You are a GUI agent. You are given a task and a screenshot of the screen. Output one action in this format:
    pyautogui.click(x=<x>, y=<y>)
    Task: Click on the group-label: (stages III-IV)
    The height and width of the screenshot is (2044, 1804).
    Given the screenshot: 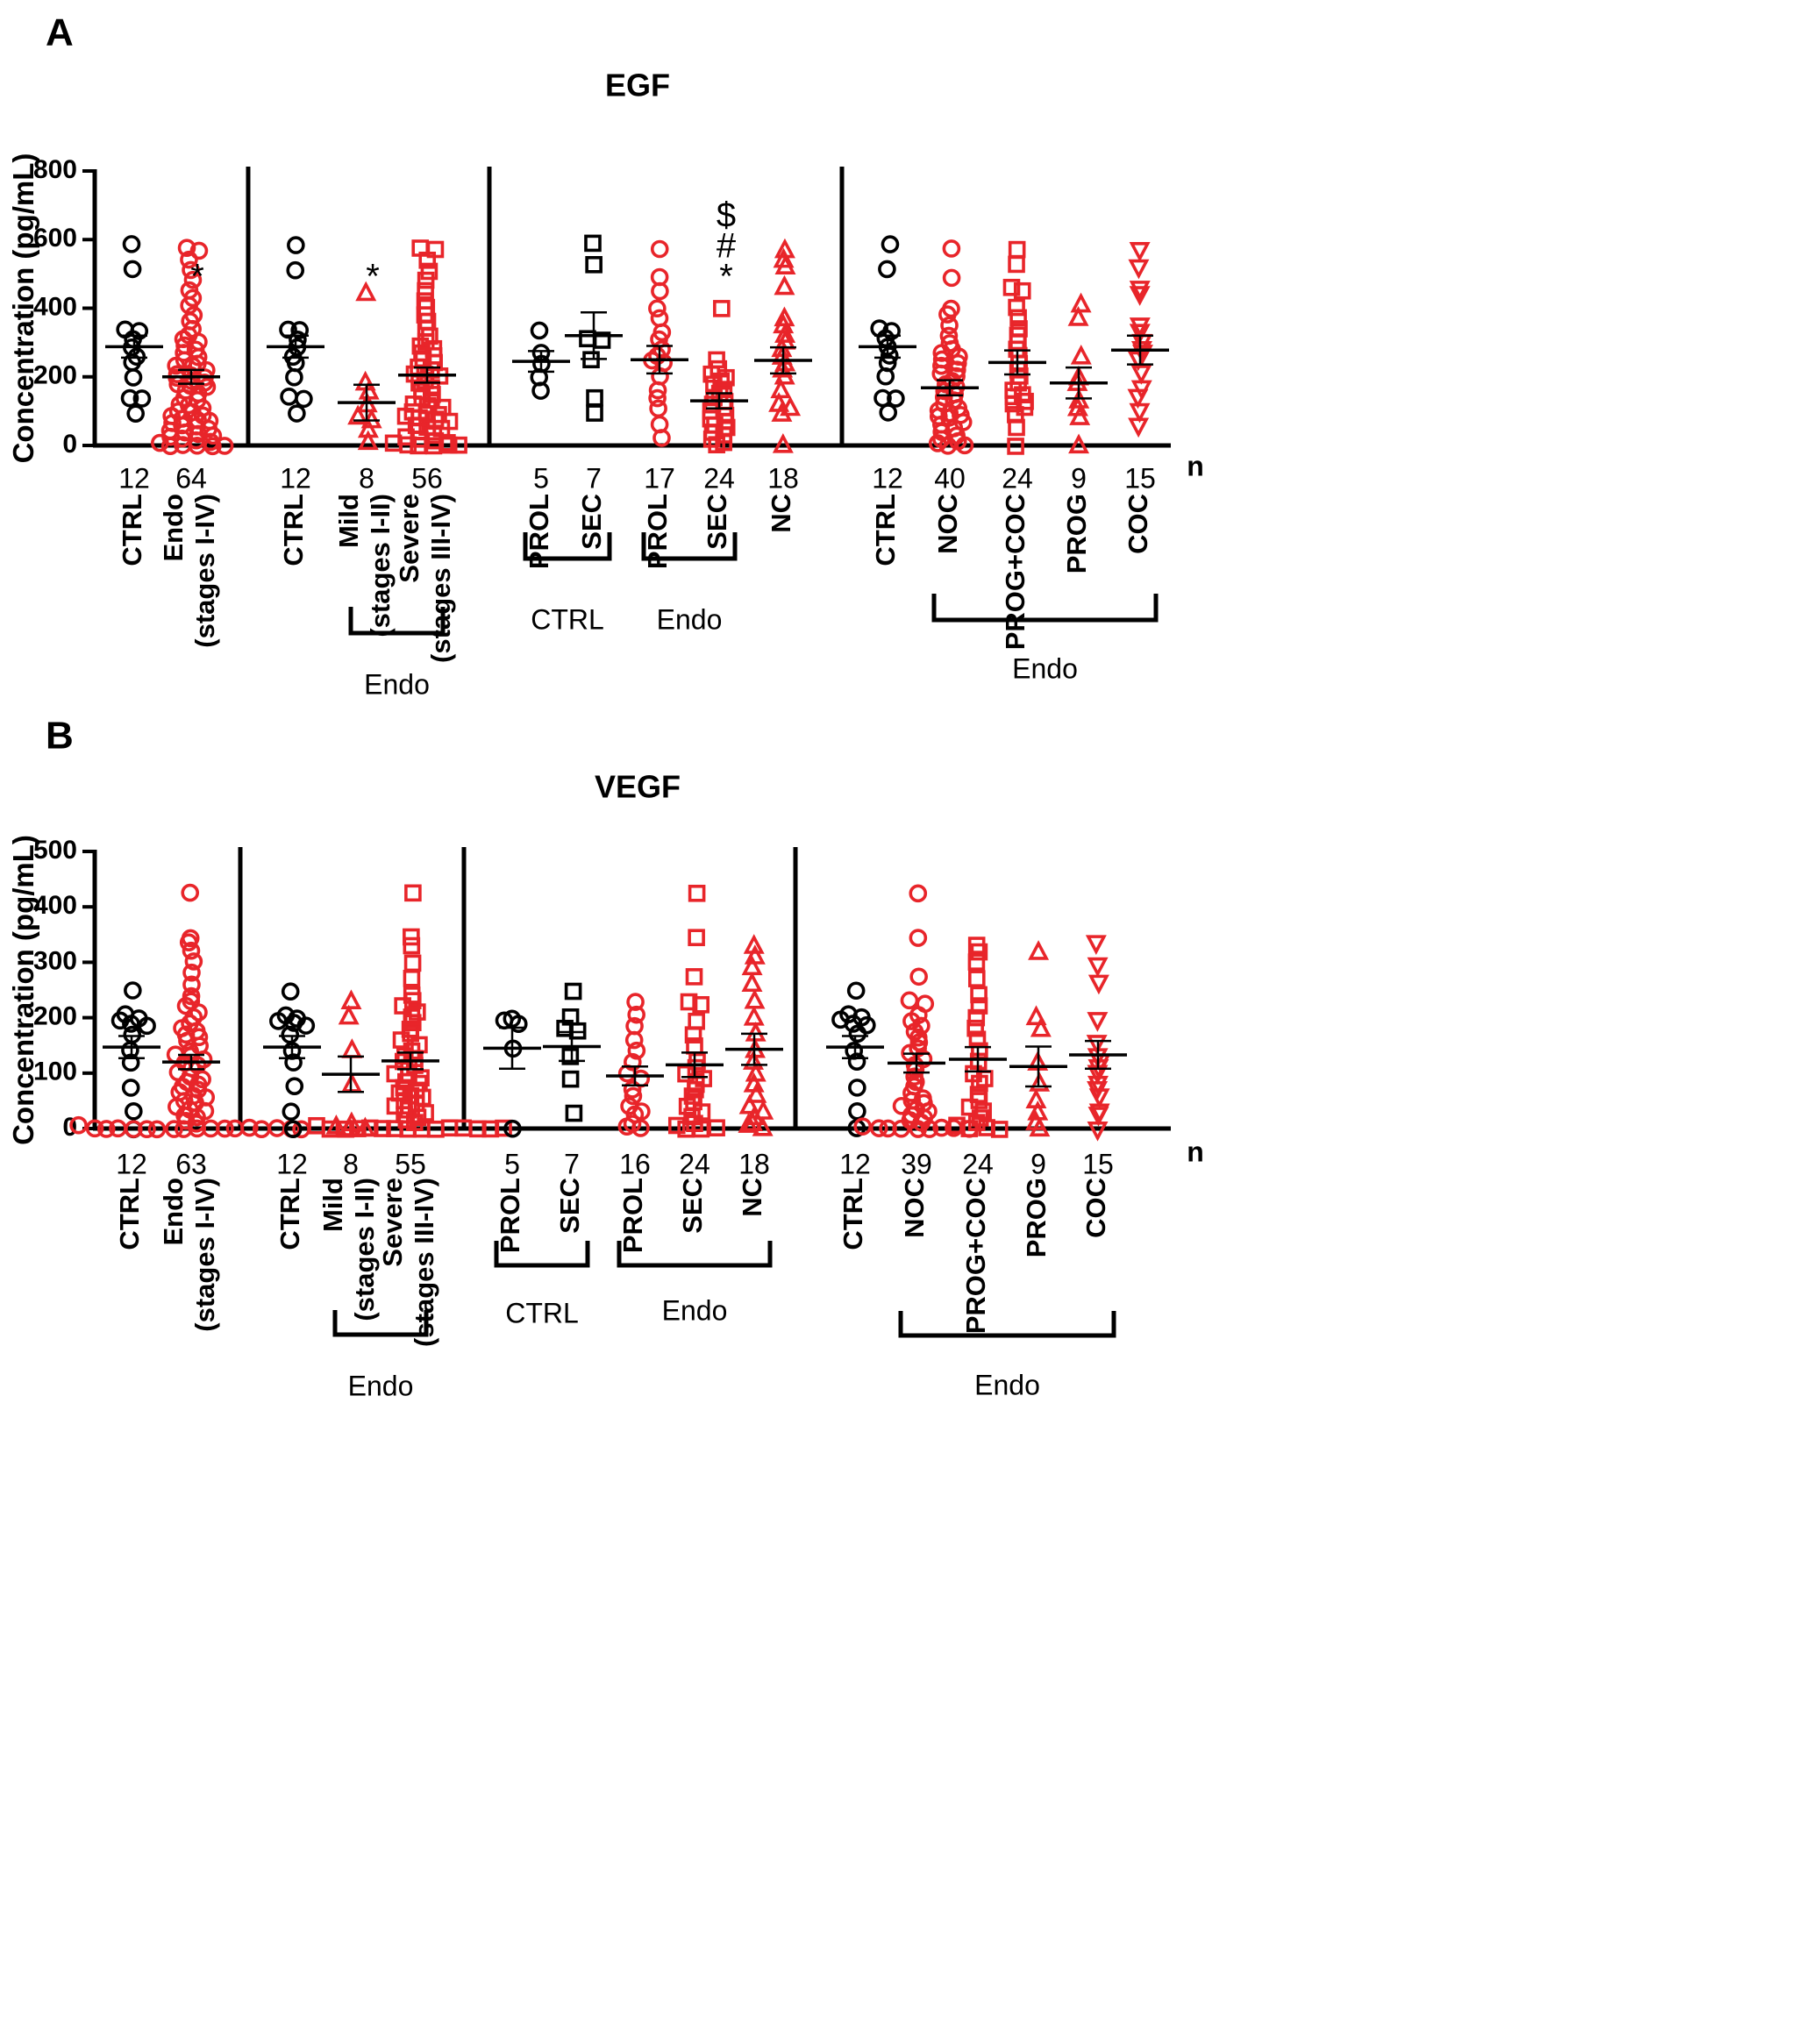 What is the action you would take?
    pyautogui.click(x=440, y=578)
    